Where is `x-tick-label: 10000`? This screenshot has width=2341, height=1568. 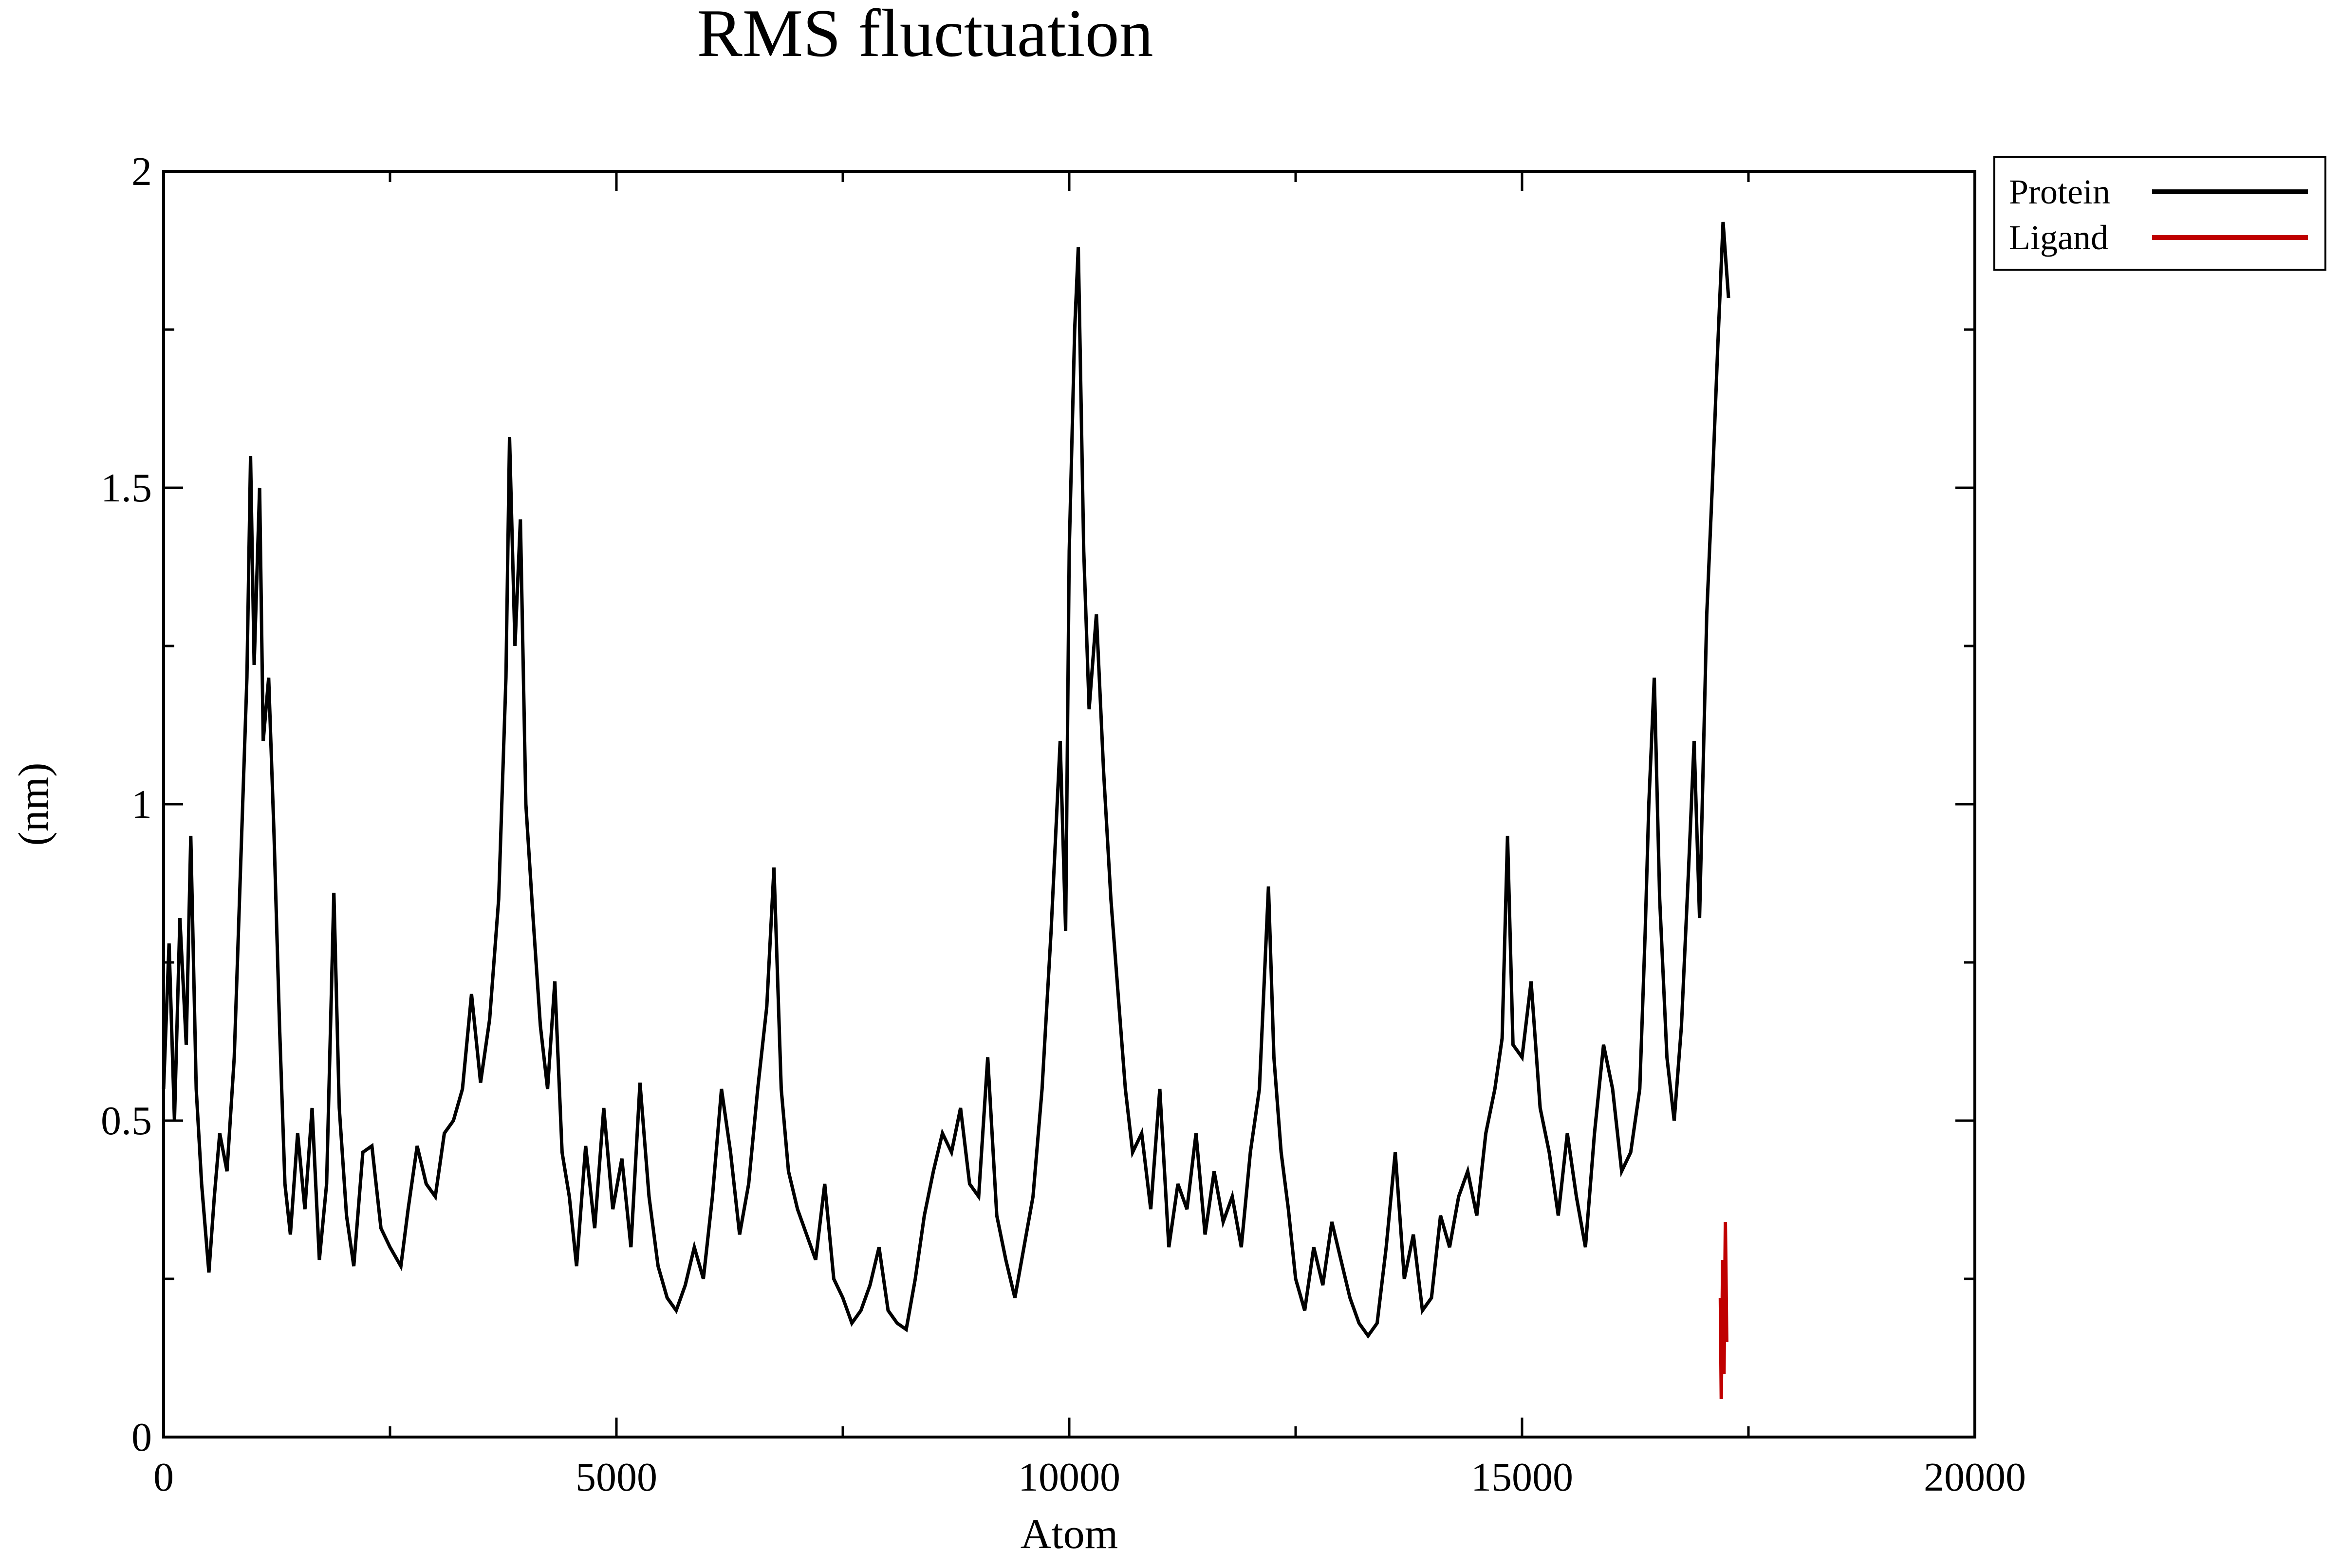
x-tick-label: 10000 is located at coordinates (1069, 1478).